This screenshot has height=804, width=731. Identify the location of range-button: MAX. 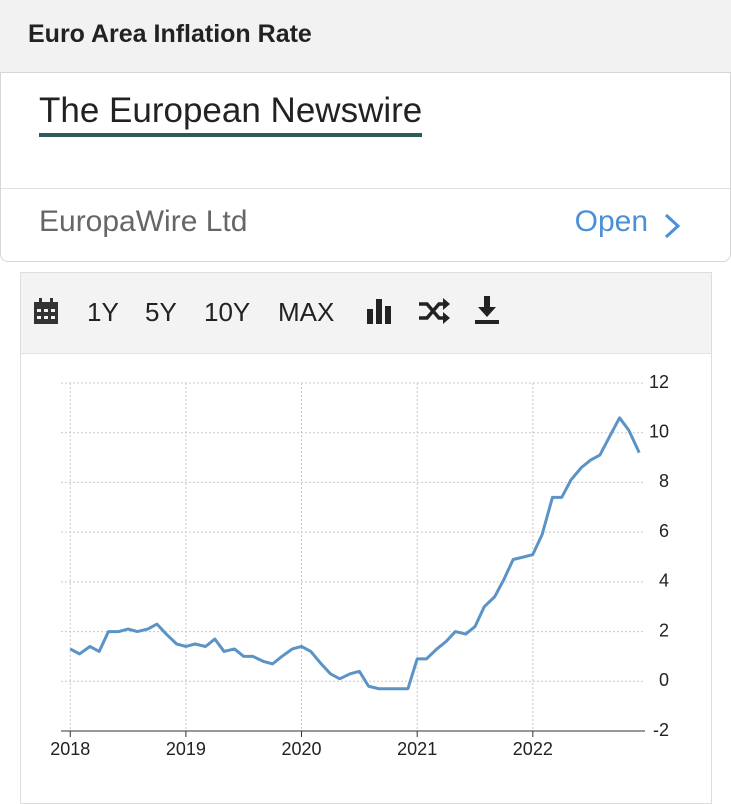
(306, 312).